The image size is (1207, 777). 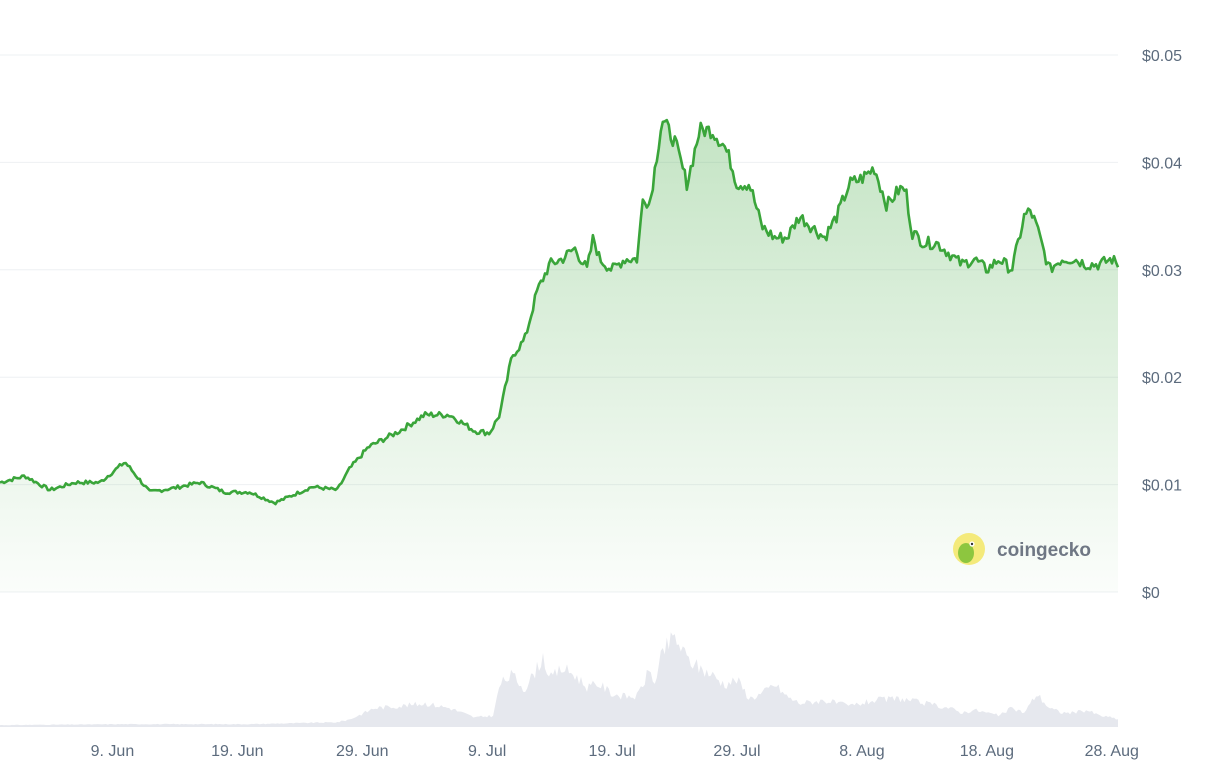 I want to click on x-tick-label: 19. Jun, so click(x=237, y=751).